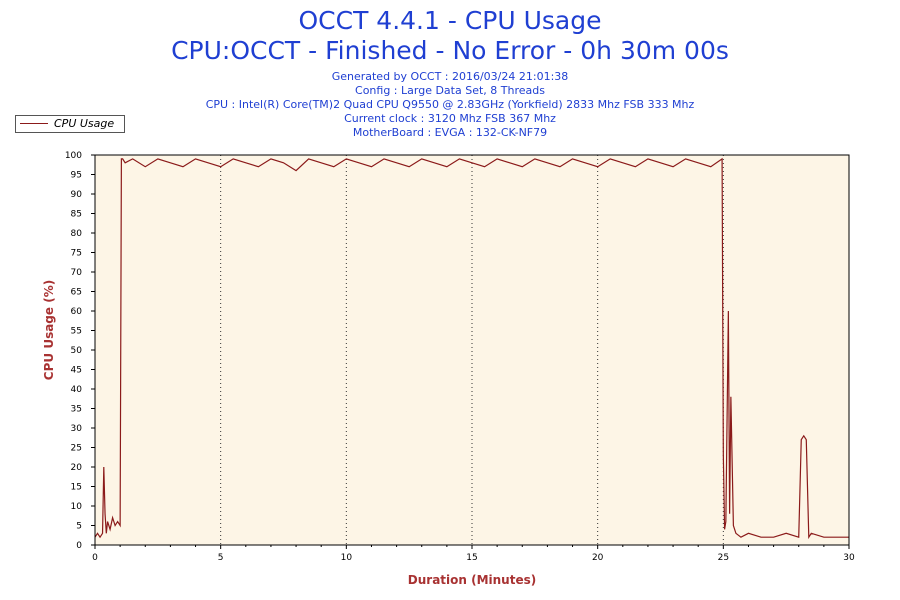 This screenshot has width=900, height=600. I want to click on x-tick-label-6: 30, so click(849, 558).